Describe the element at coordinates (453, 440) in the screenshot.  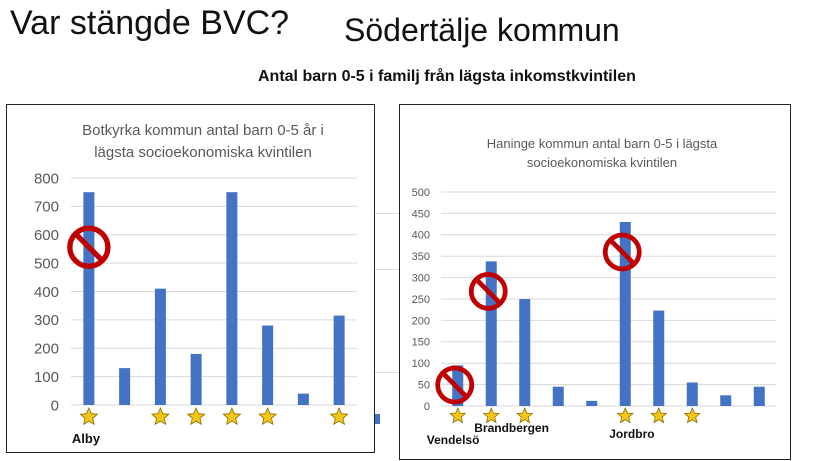
I see `place-label: Vendelsö` at that location.